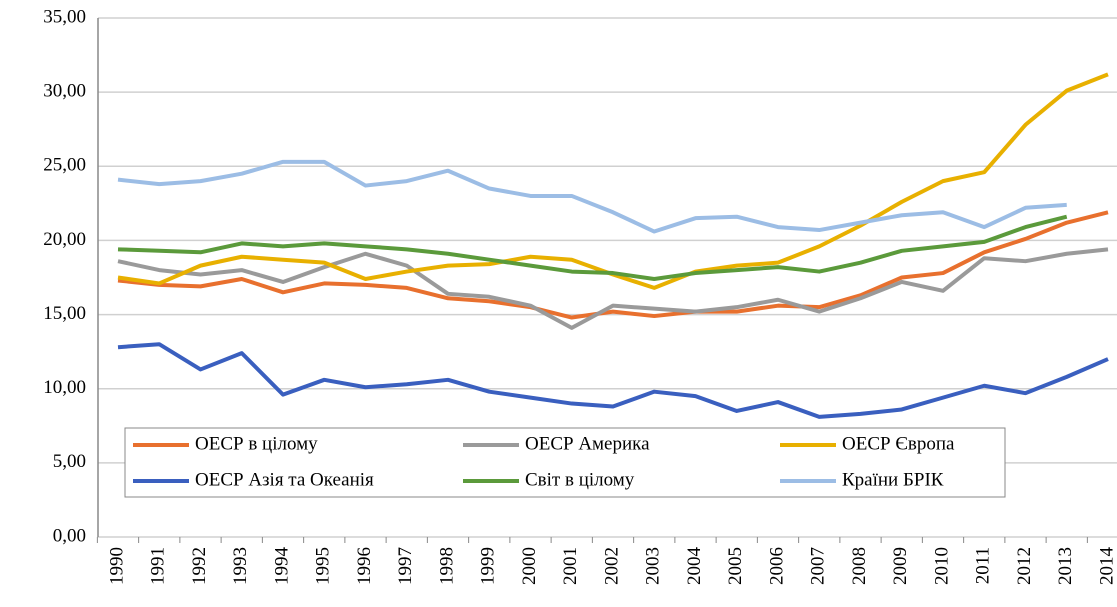 This screenshot has height=607, width=1117. Describe the element at coordinates (281, 566) in the screenshot. I see `x-tick-label: 1994` at that location.